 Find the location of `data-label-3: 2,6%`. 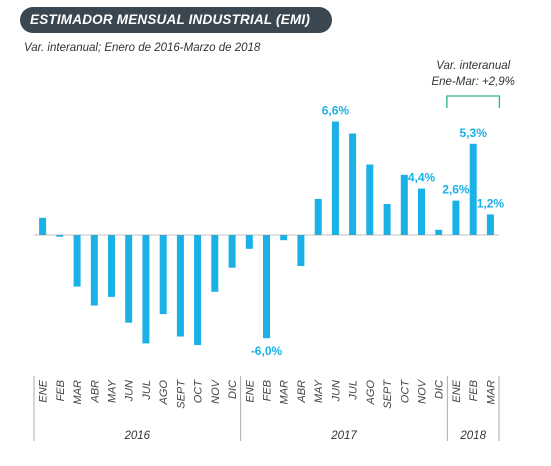

data-label-3: 2,6% is located at coordinates (456, 190).